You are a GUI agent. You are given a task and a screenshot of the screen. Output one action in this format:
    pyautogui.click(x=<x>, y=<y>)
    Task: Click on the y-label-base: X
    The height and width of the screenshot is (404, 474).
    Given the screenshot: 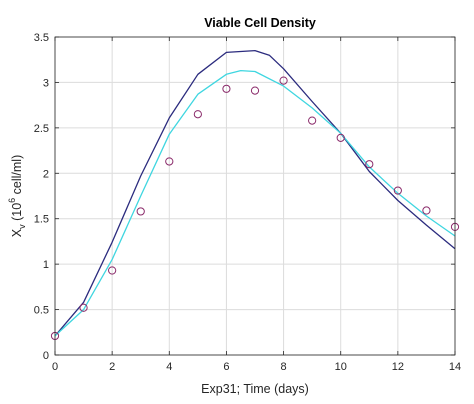 What is the action you would take?
    pyautogui.click(x=17, y=232)
    